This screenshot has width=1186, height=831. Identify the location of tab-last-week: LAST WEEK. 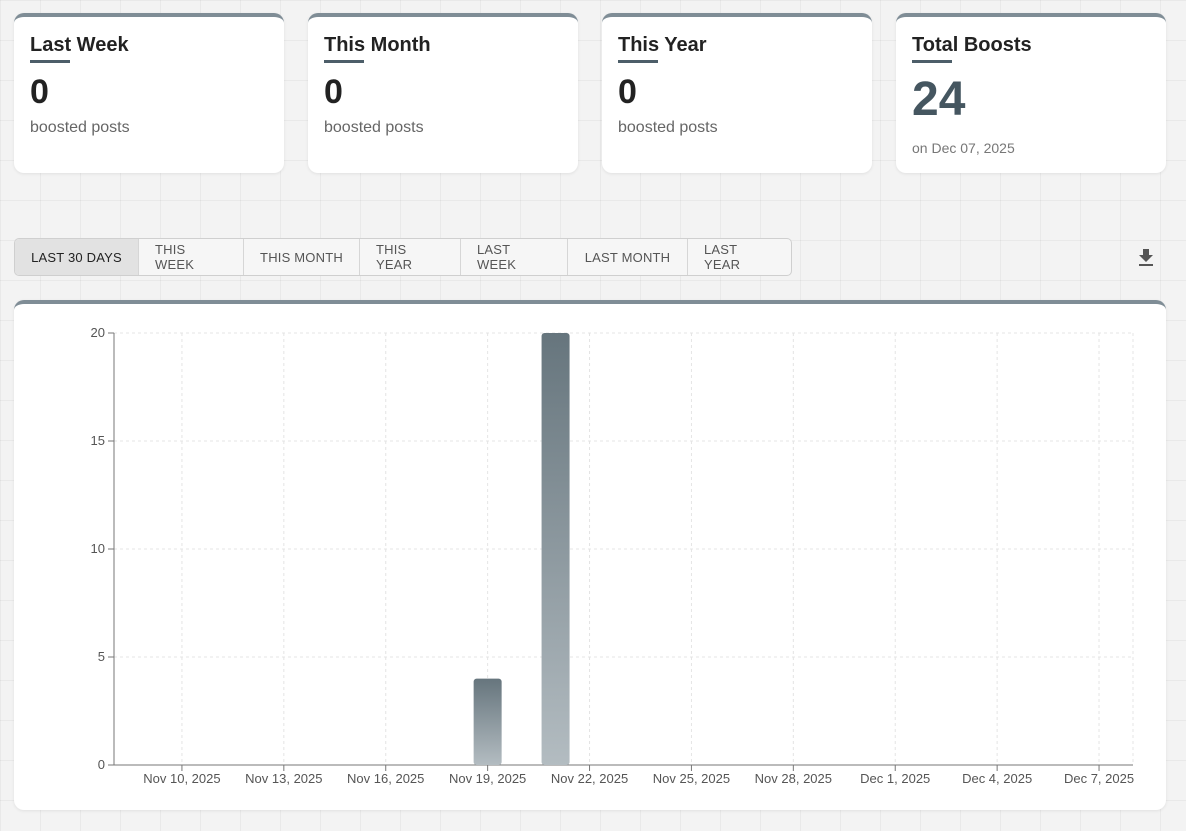
(514, 257).